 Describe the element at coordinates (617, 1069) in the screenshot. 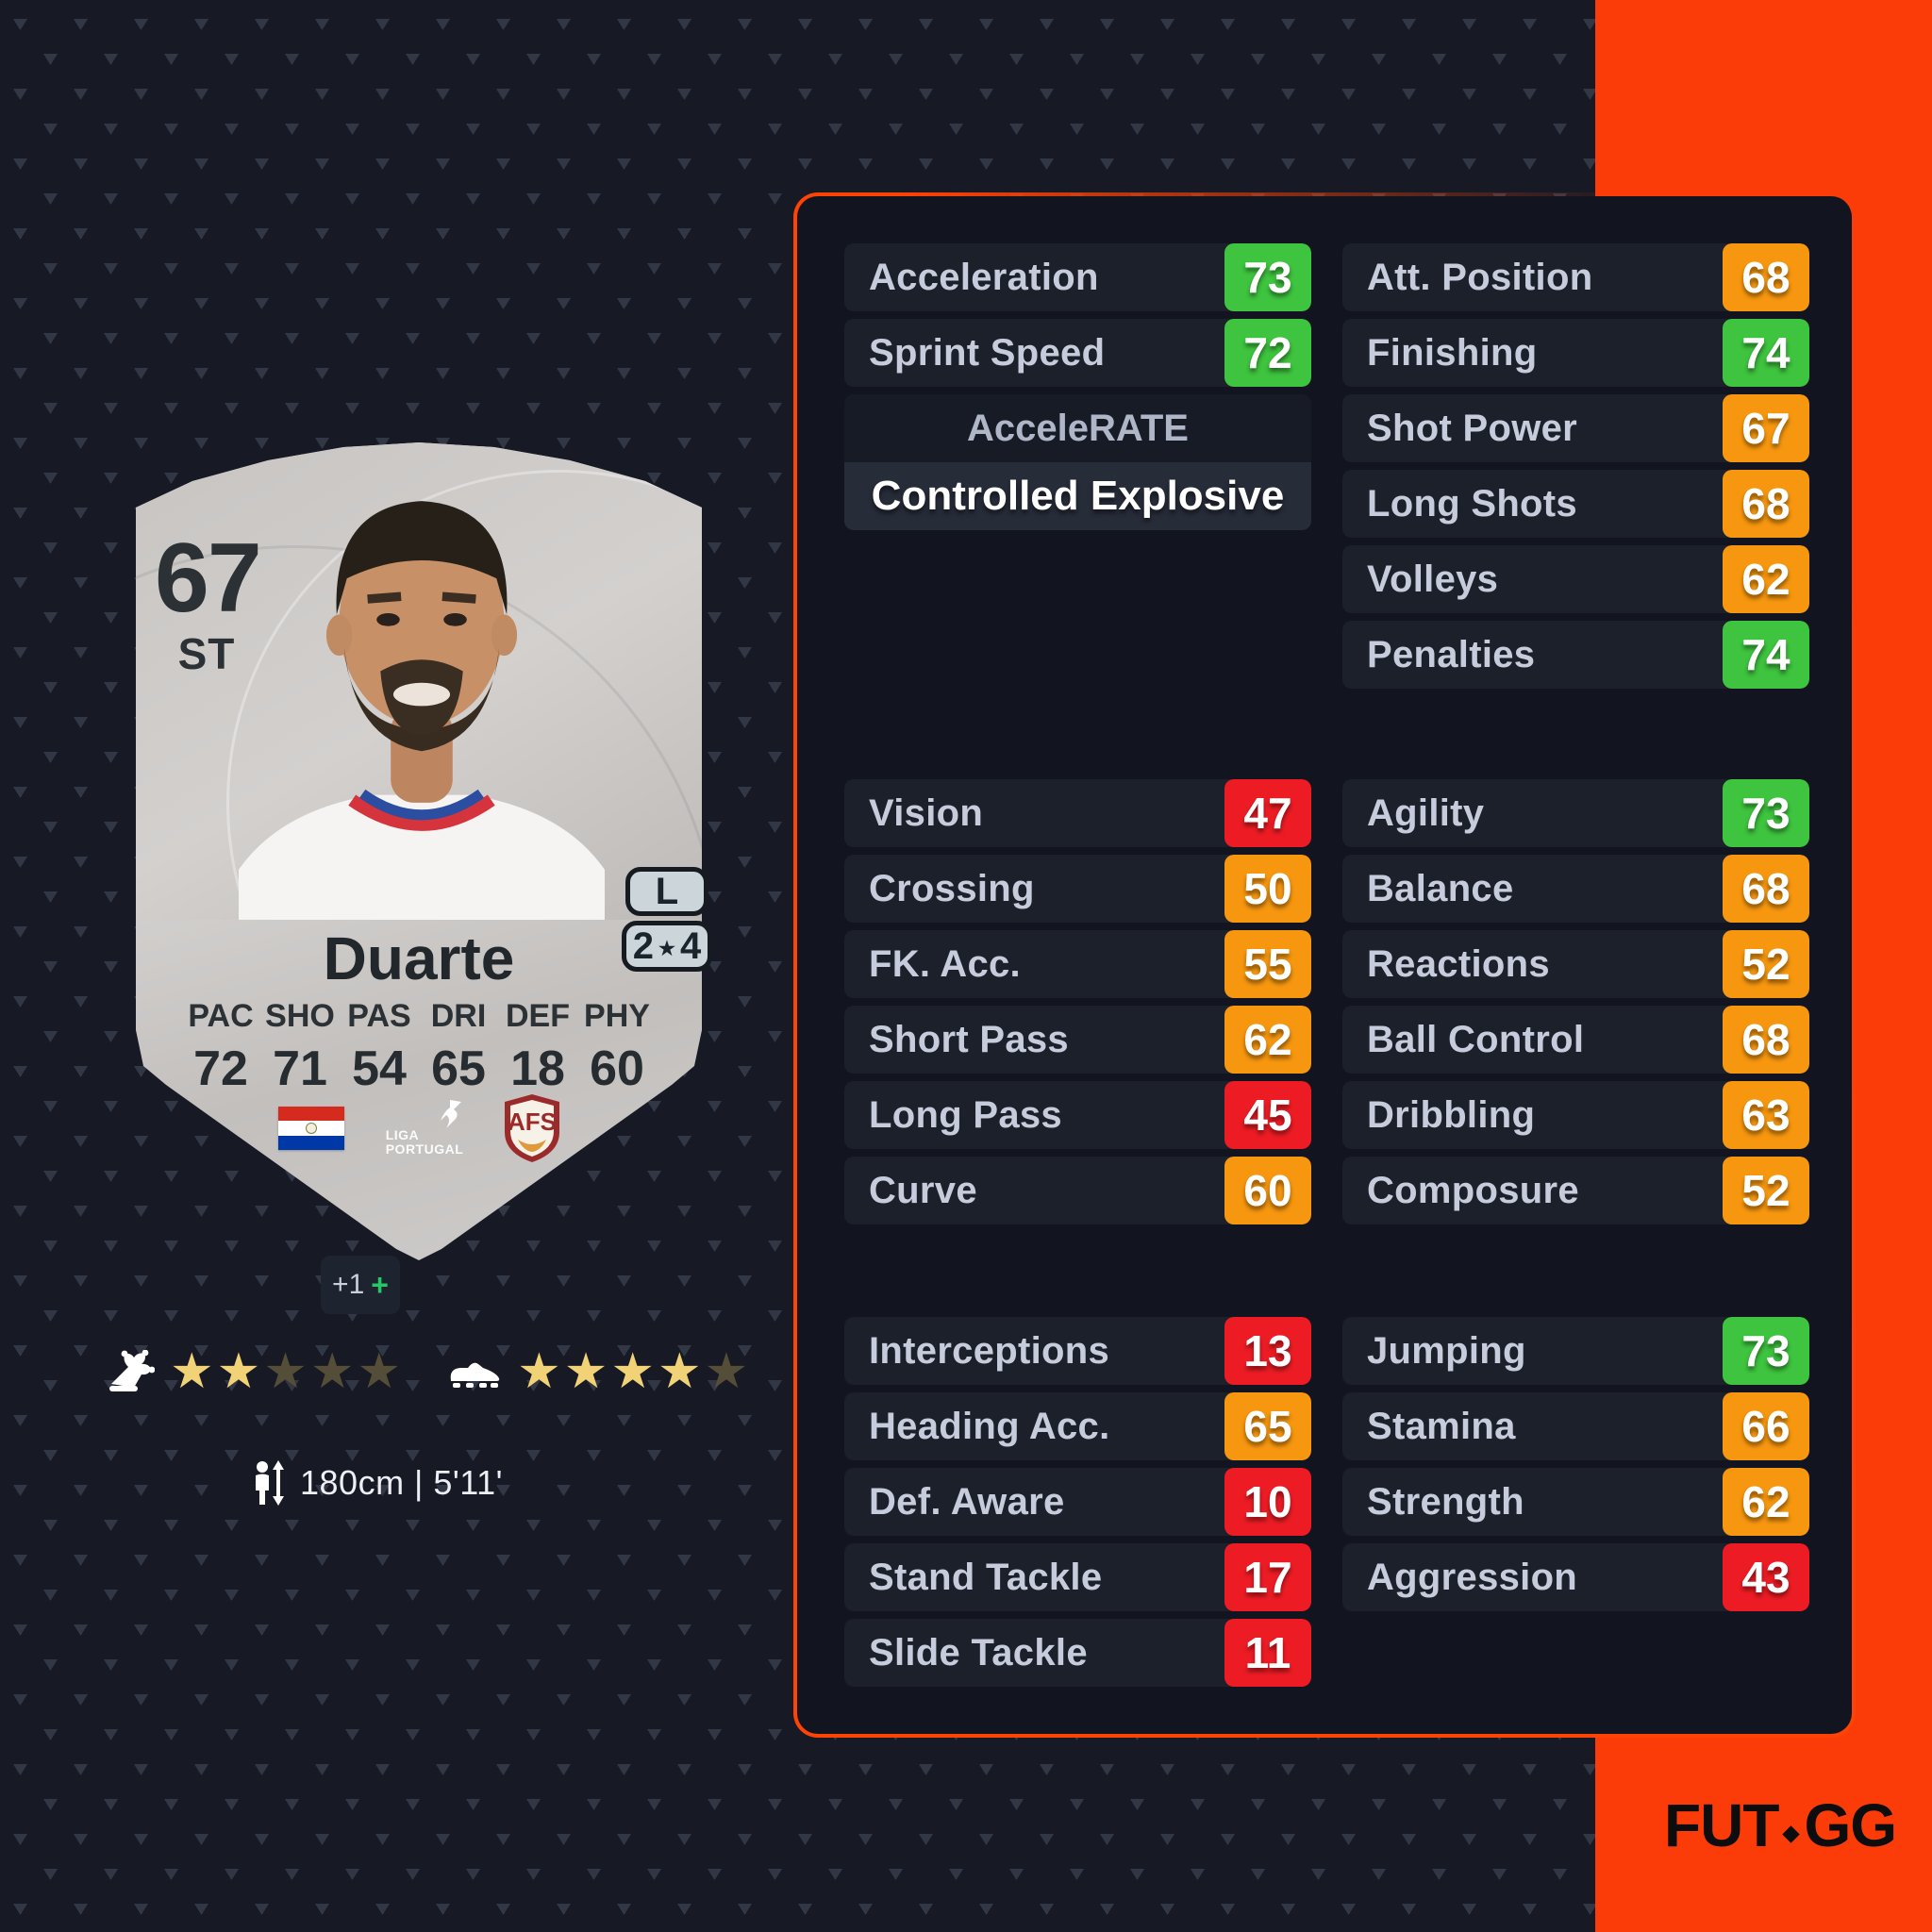

I see `quick-stat-value: 60` at that location.